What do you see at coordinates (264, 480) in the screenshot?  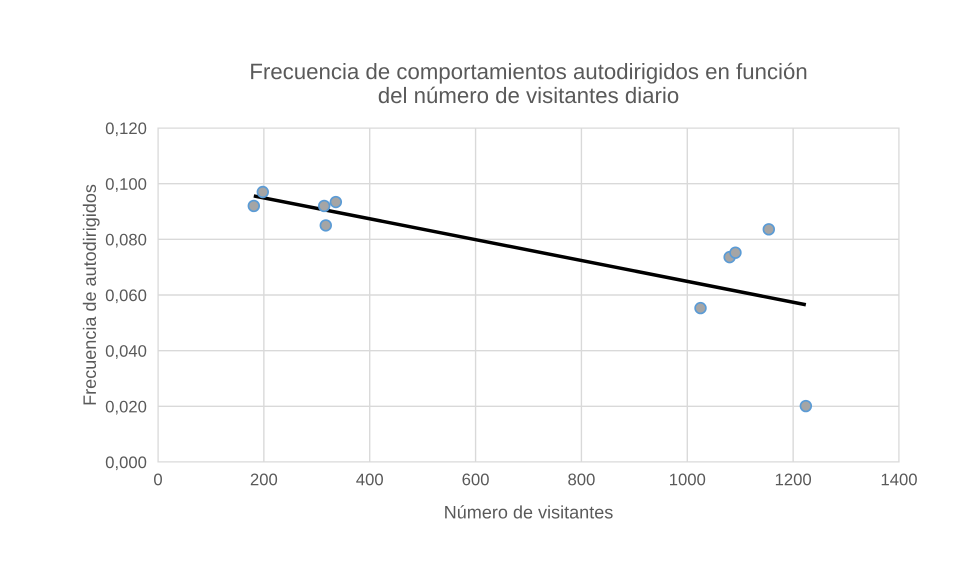 I see `x-tick-label: 200` at bounding box center [264, 480].